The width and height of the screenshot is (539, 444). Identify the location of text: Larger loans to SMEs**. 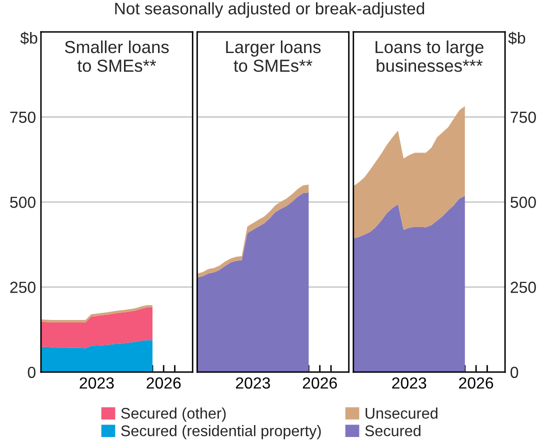
(273, 56).